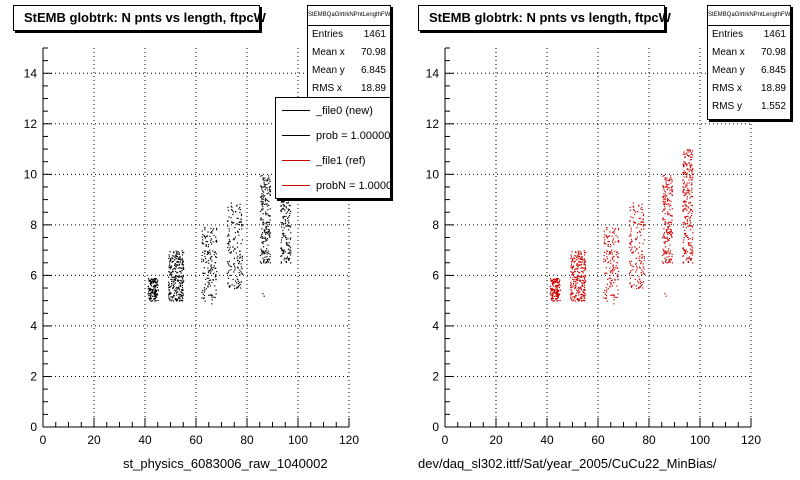 The width and height of the screenshot is (800, 480). Describe the element at coordinates (349, 440) in the screenshot. I see `x-tick-label: 120` at that location.